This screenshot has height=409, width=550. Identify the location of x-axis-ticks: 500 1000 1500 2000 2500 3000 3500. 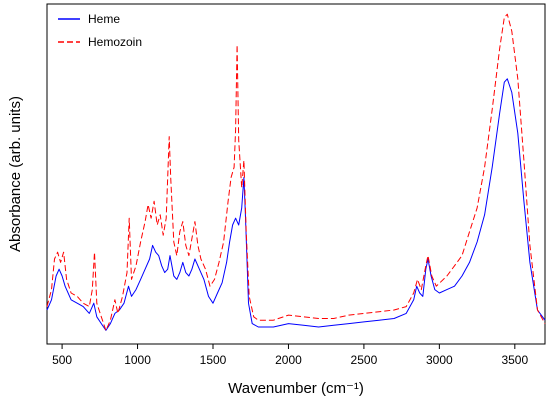
(290, 355).